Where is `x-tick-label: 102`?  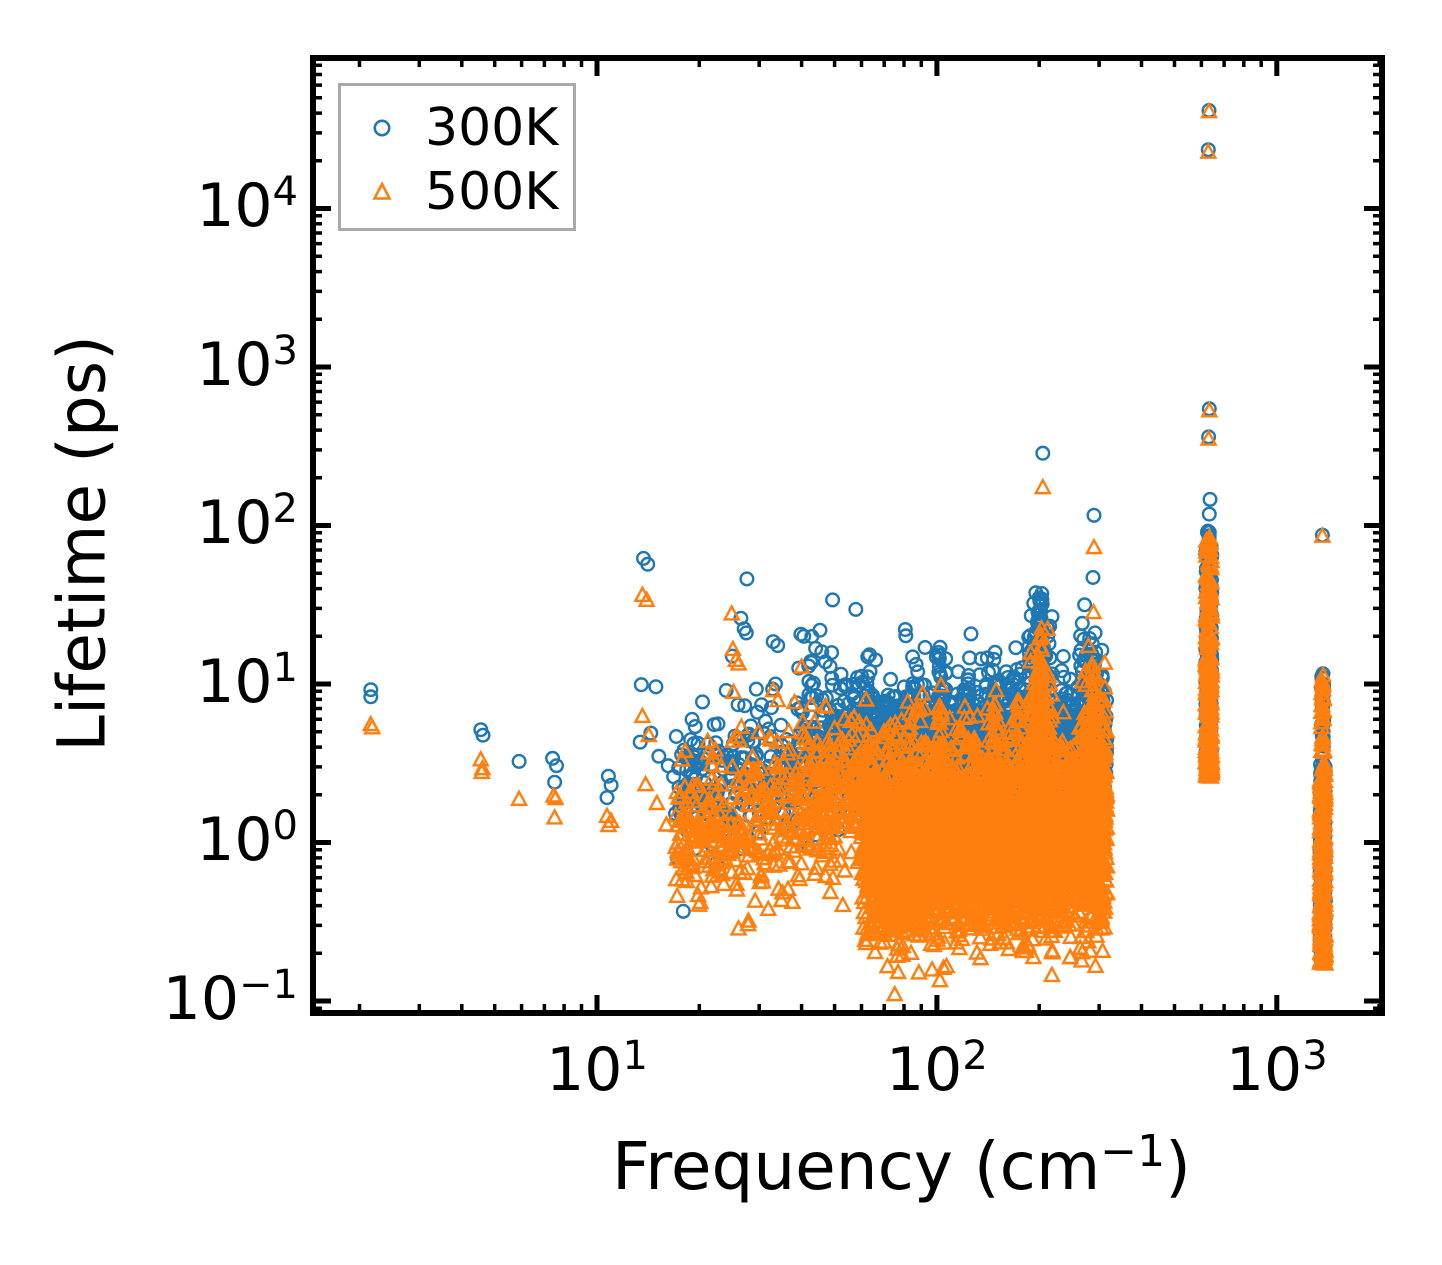
x-tick-label: 102 is located at coordinates (936, 1069).